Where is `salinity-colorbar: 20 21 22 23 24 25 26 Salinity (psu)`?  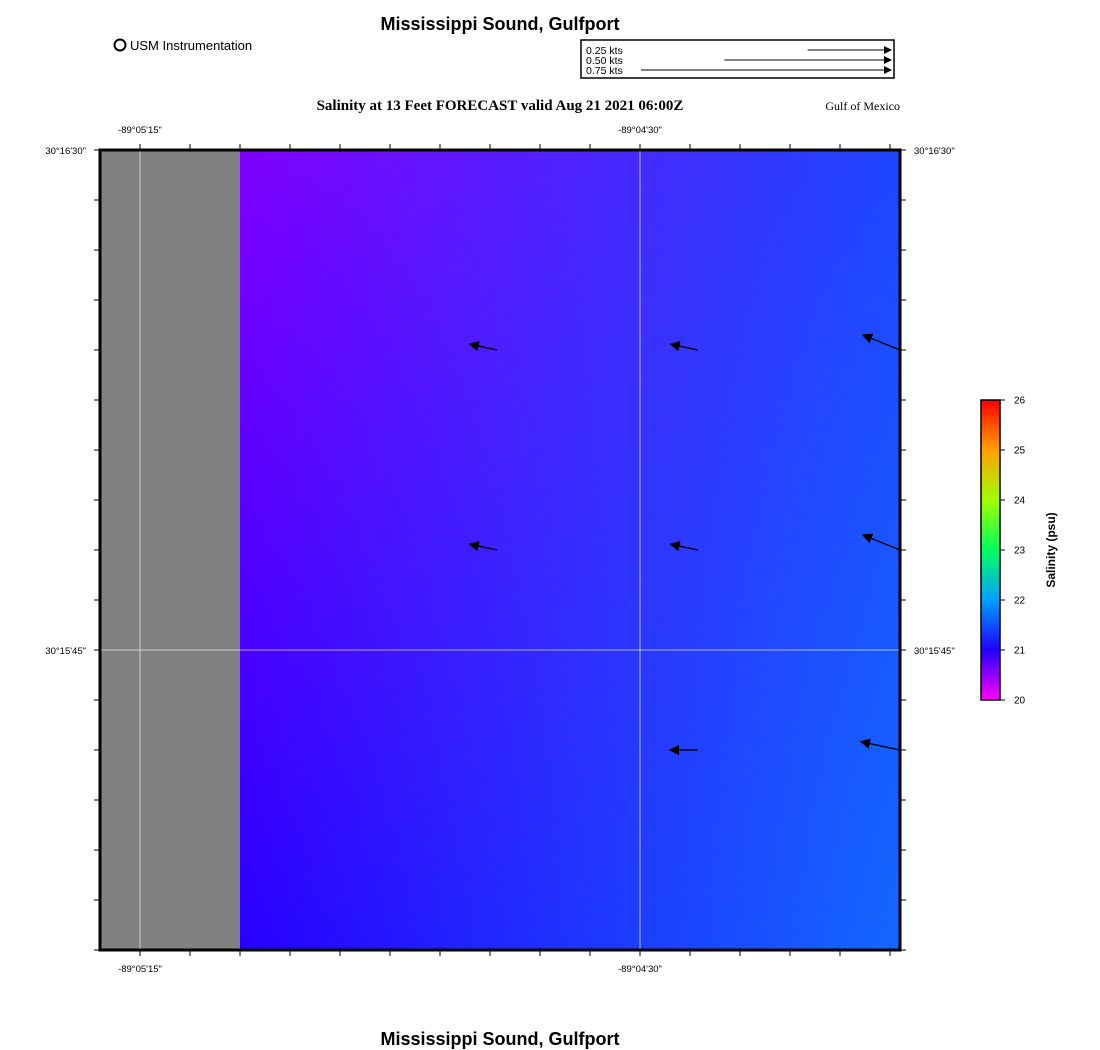 salinity-colorbar: 20 21 22 23 24 25 26 Salinity (psu) is located at coordinates (1019, 551).